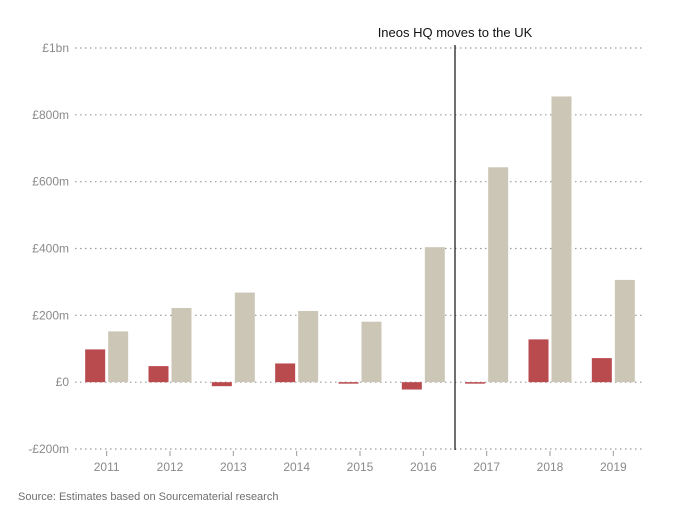 This screenshot has width=678, height=517. I want to click on y-tick-label: £800m, so click(50, 115).